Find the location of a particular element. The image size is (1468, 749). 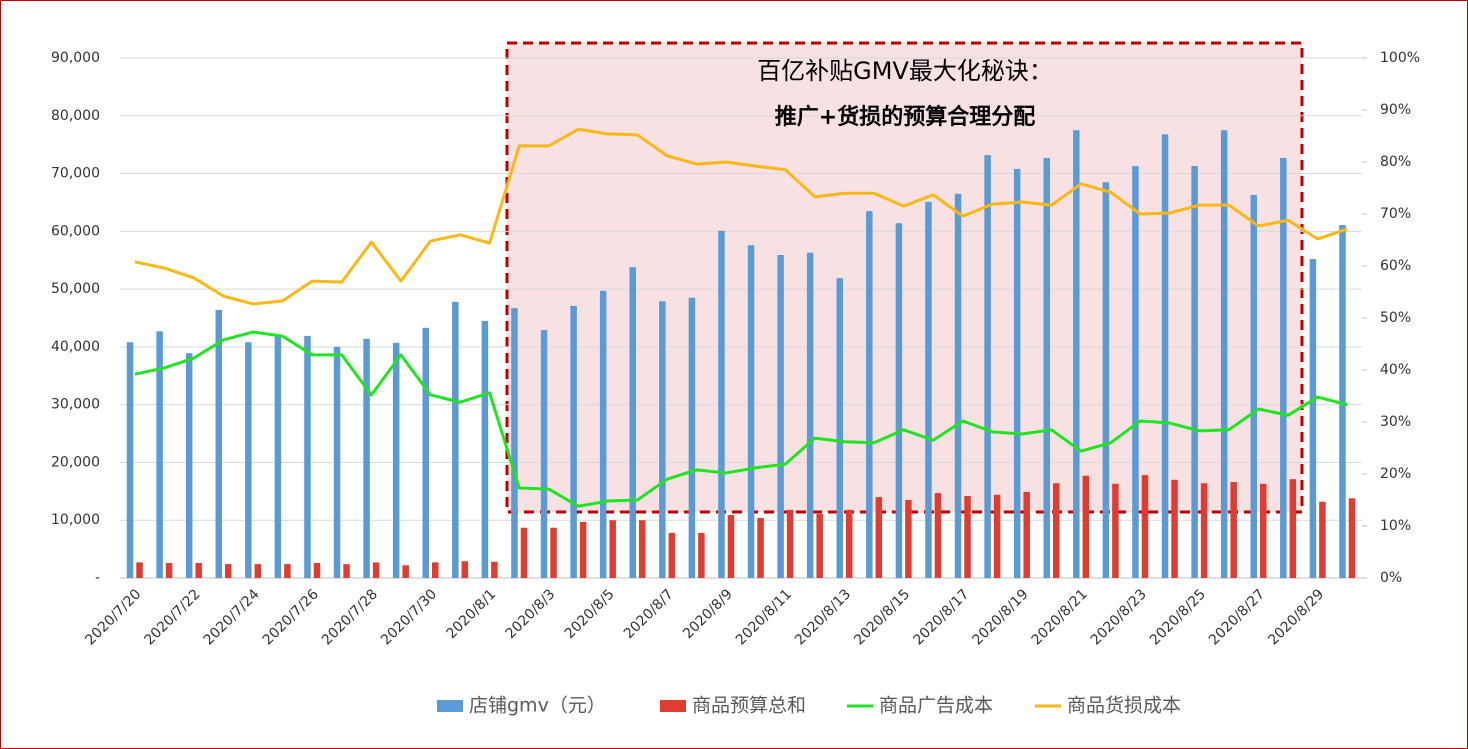

y2-tick-label: 30% is located at coordinates (1395, 422).